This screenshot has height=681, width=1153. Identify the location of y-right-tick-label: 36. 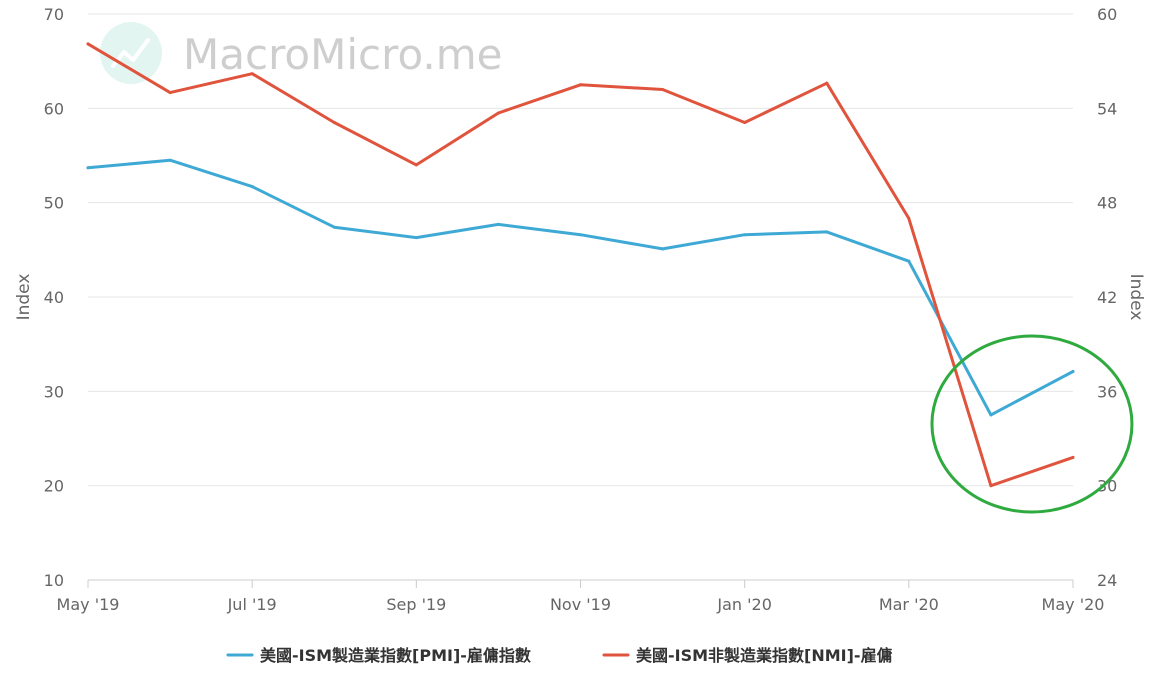
(1107, 391).